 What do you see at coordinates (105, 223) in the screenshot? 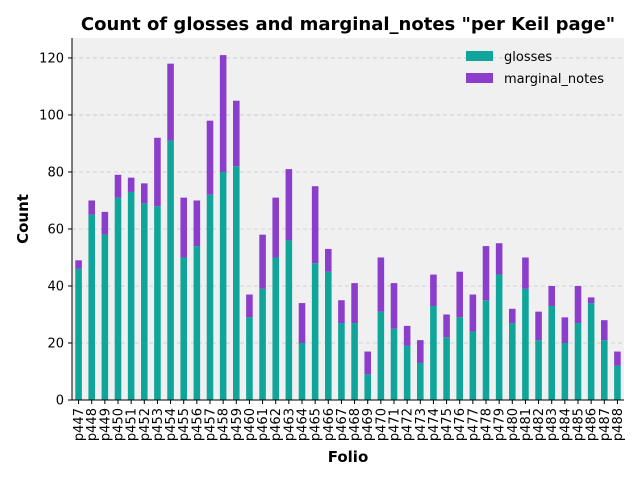
I see `bar-marginal-notes-p449` at bounding box center [105, 223].